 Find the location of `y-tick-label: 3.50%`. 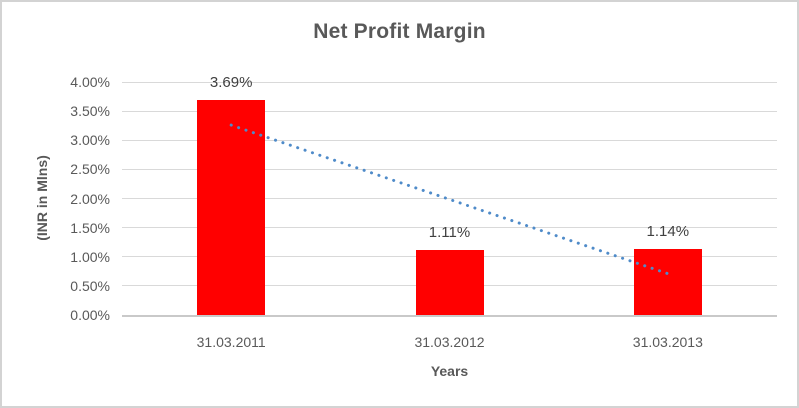

y-tick-label: 3.50% is located at coordinates (90, 111).